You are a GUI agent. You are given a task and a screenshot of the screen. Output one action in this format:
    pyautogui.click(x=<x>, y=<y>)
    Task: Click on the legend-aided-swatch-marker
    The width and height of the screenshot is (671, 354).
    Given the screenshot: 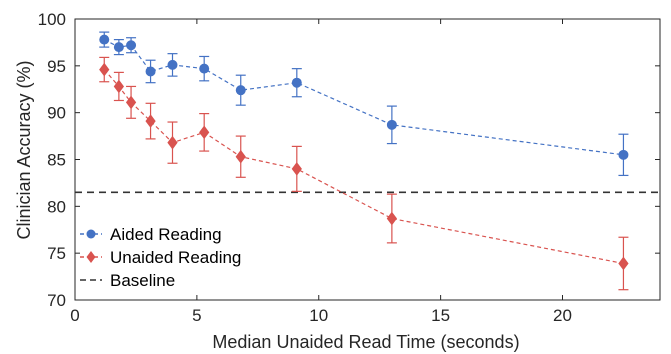 What is the action you would take?
    pyautogui.click(x=91, y=234)
    